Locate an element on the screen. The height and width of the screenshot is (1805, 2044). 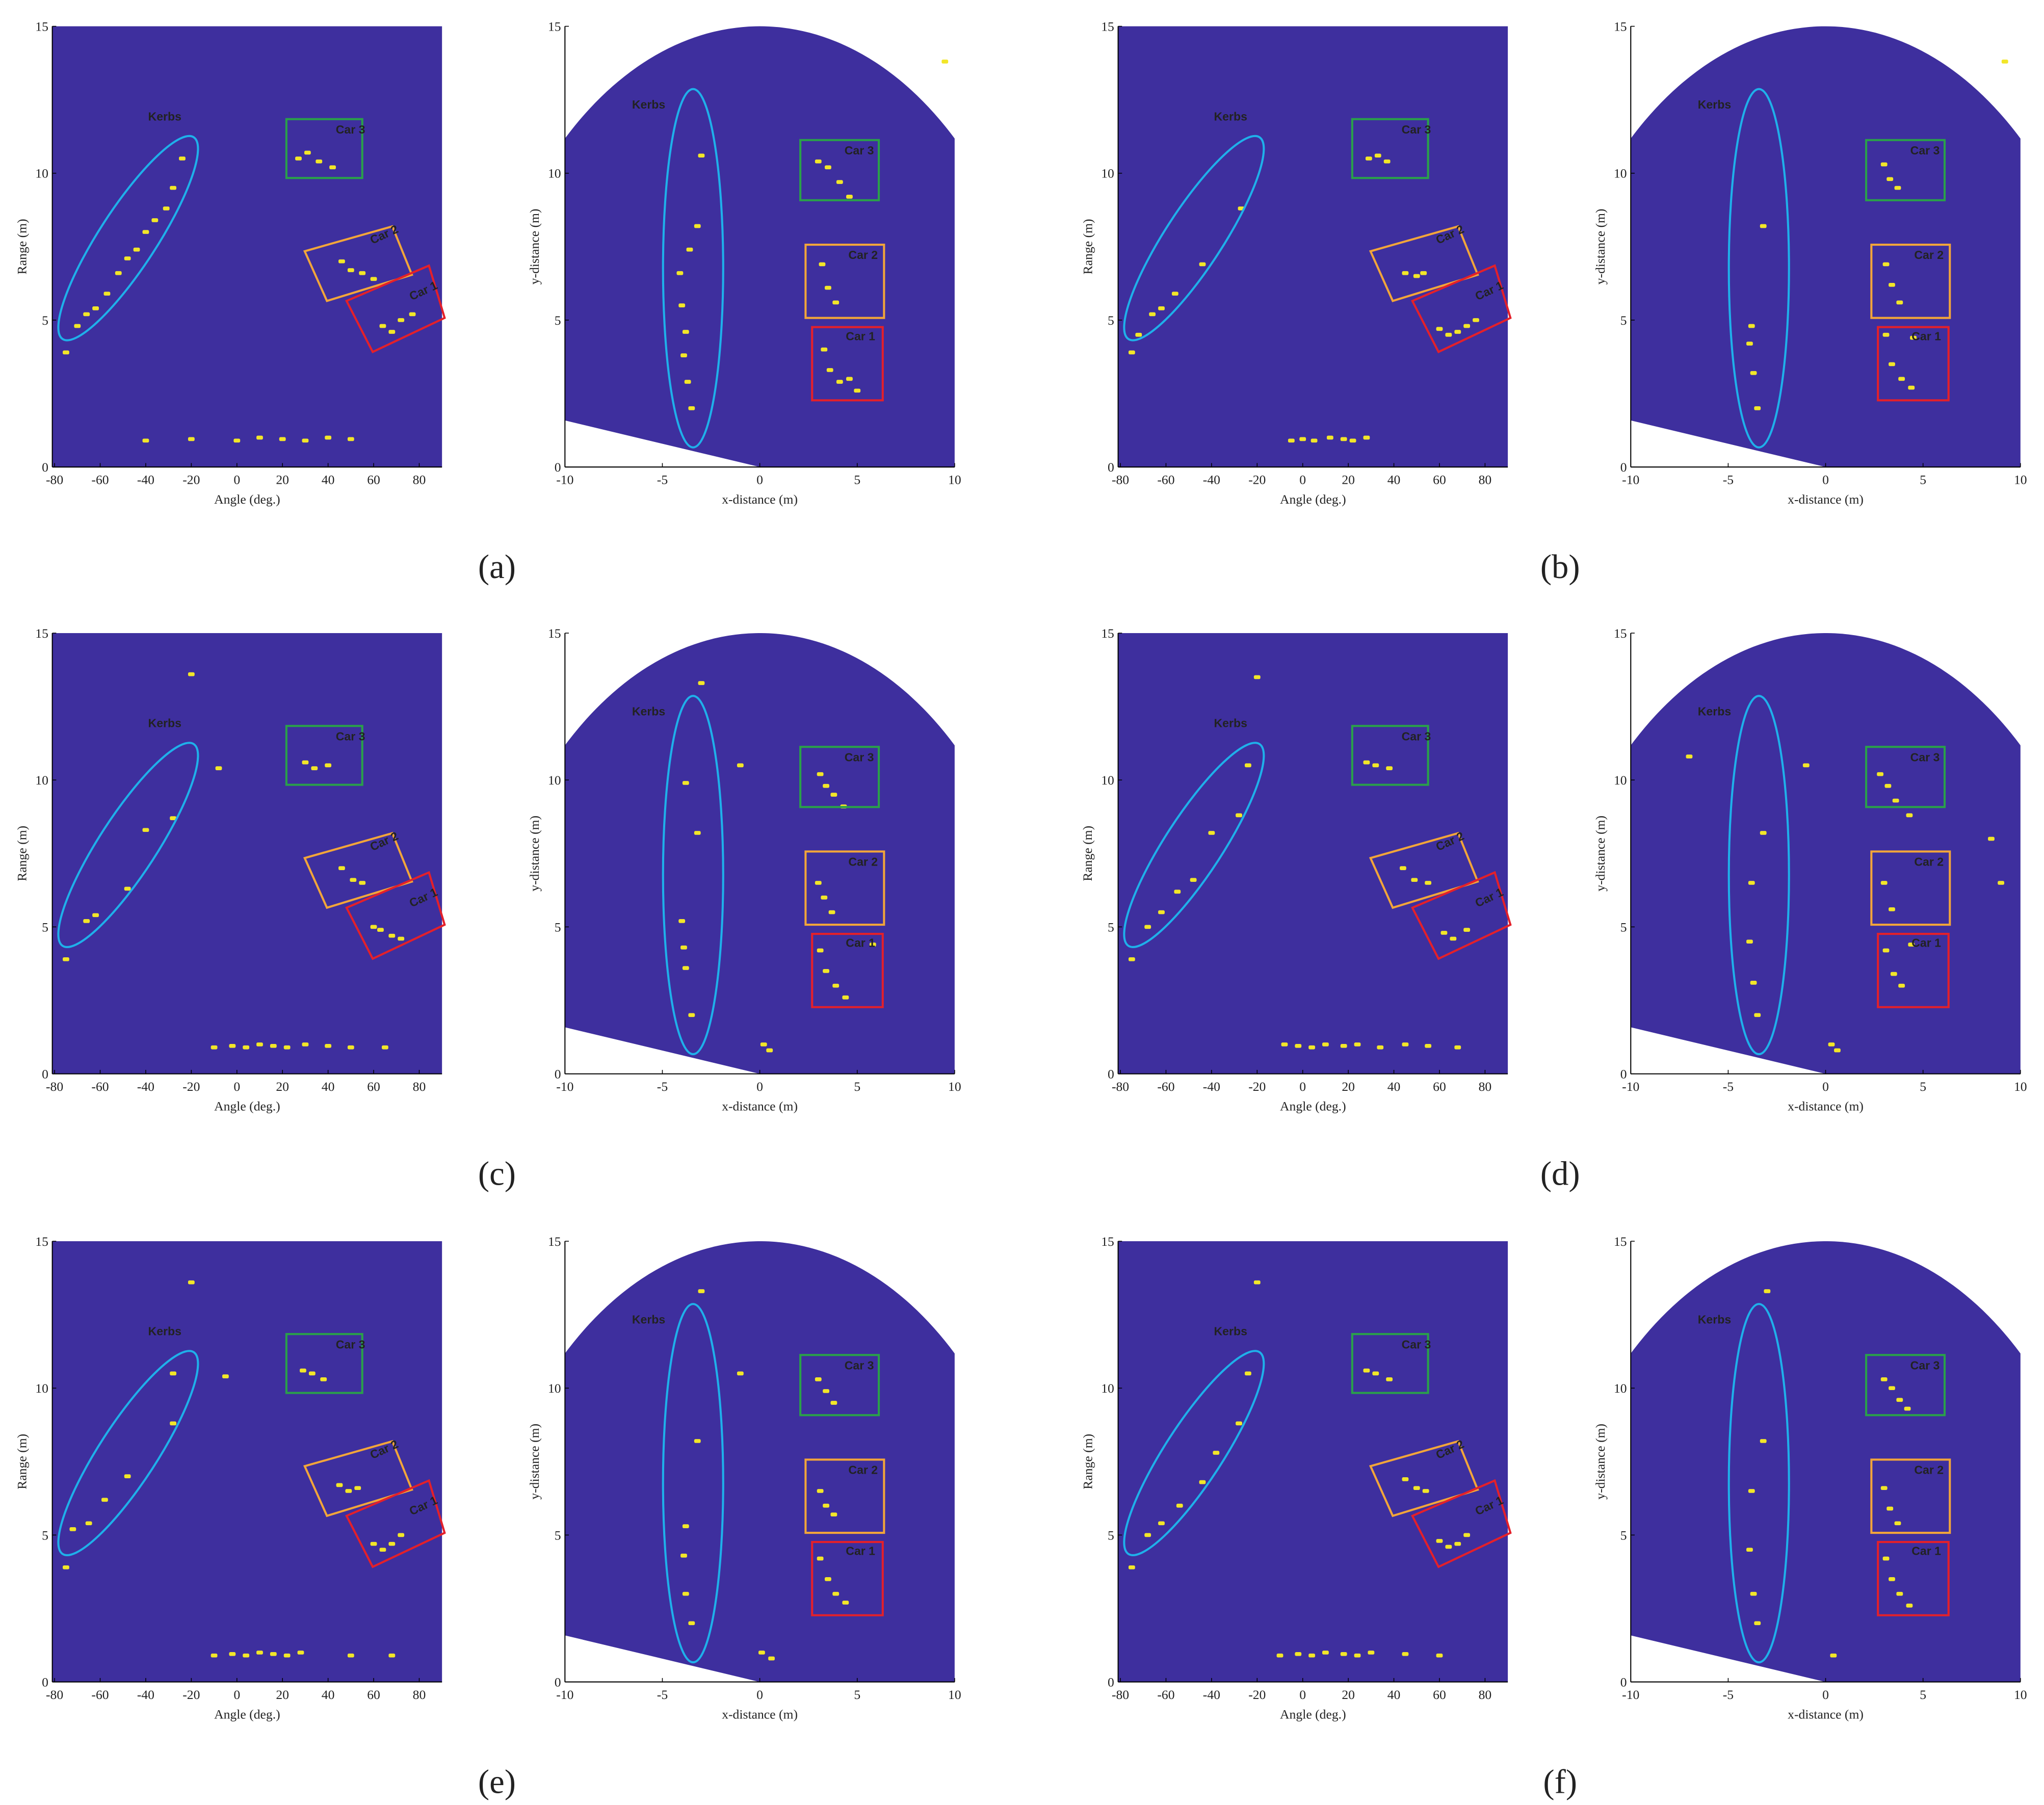
x-tick-label: 40 is located at coordinates (328, 480).